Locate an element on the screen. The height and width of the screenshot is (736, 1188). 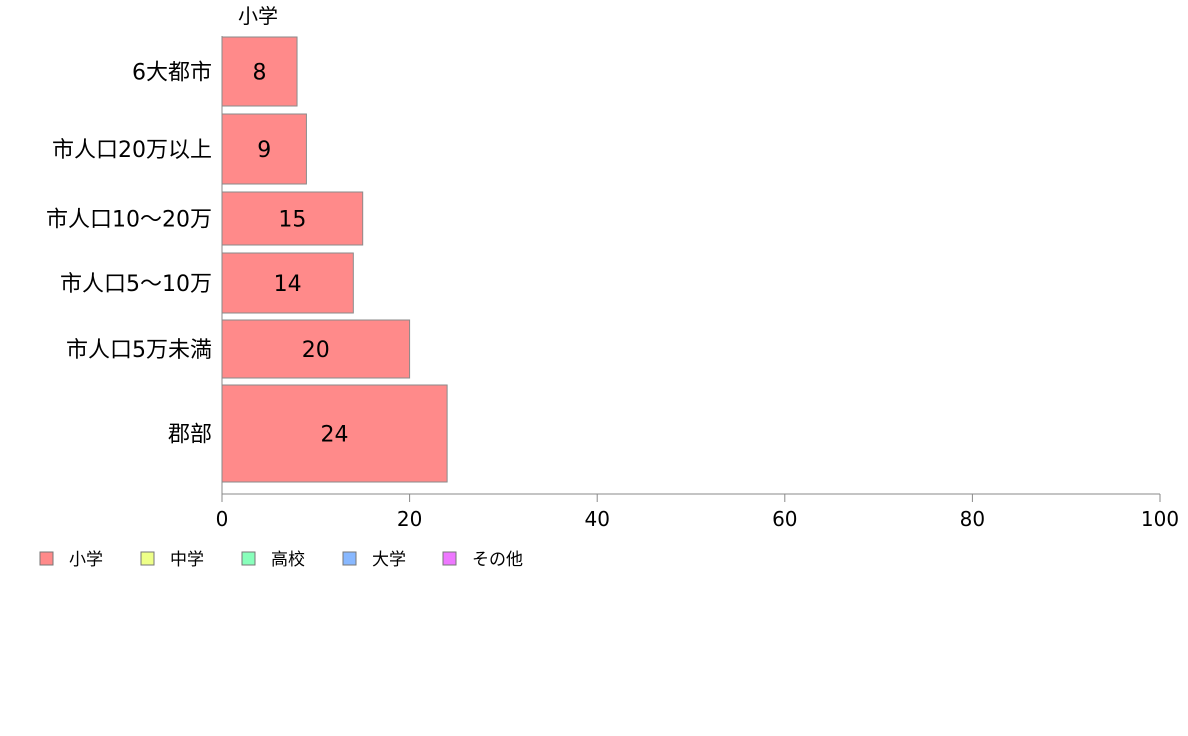
bars is located at coordinates (334, 259).